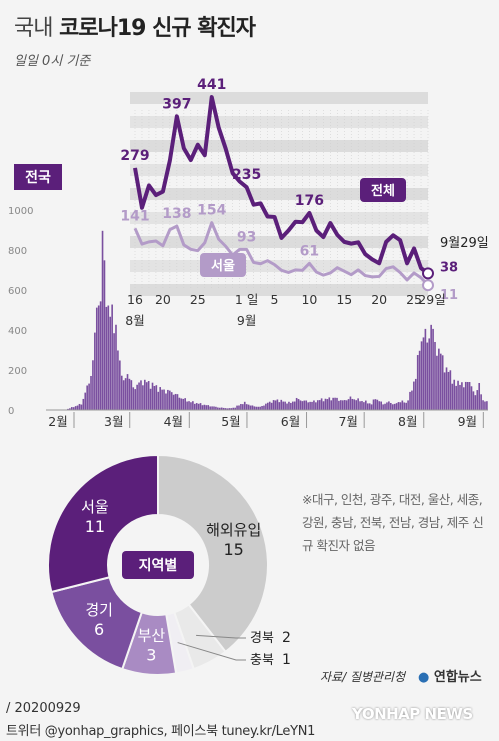 This screenshot has height=741, width=499. Describe the element at coordinates (211, 85) in the screenshot. I see `data-label: 441` at that location.